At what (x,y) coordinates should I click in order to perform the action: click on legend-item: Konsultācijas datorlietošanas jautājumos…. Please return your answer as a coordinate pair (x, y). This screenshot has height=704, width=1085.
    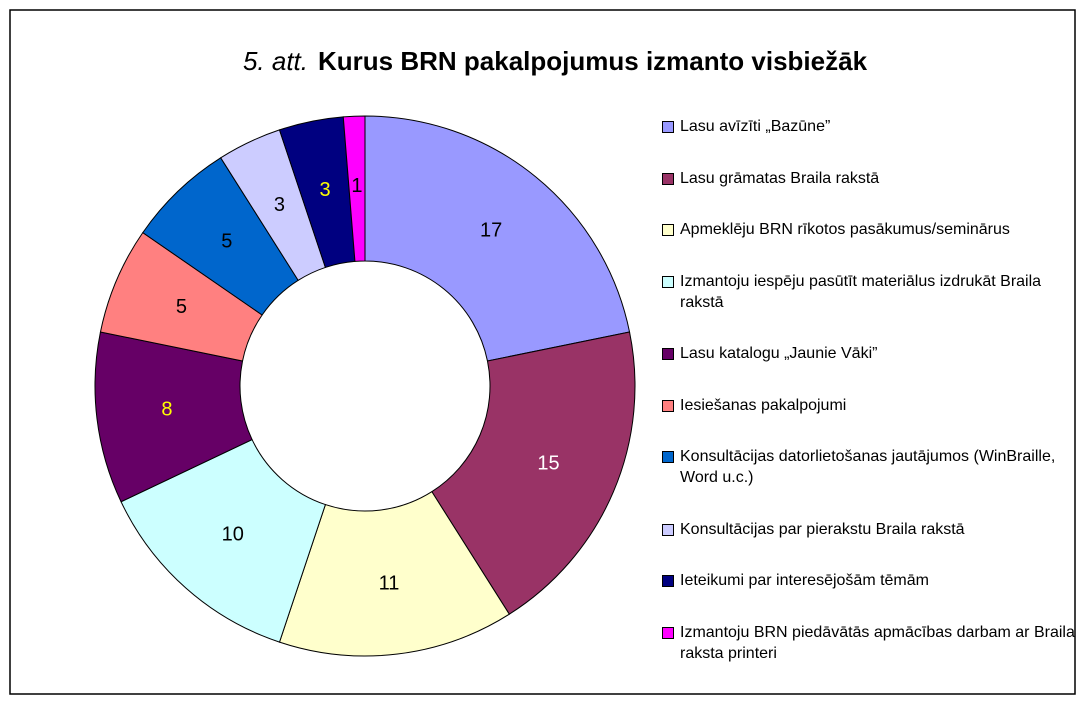
    Looking at the image, I should click on (871, 467).